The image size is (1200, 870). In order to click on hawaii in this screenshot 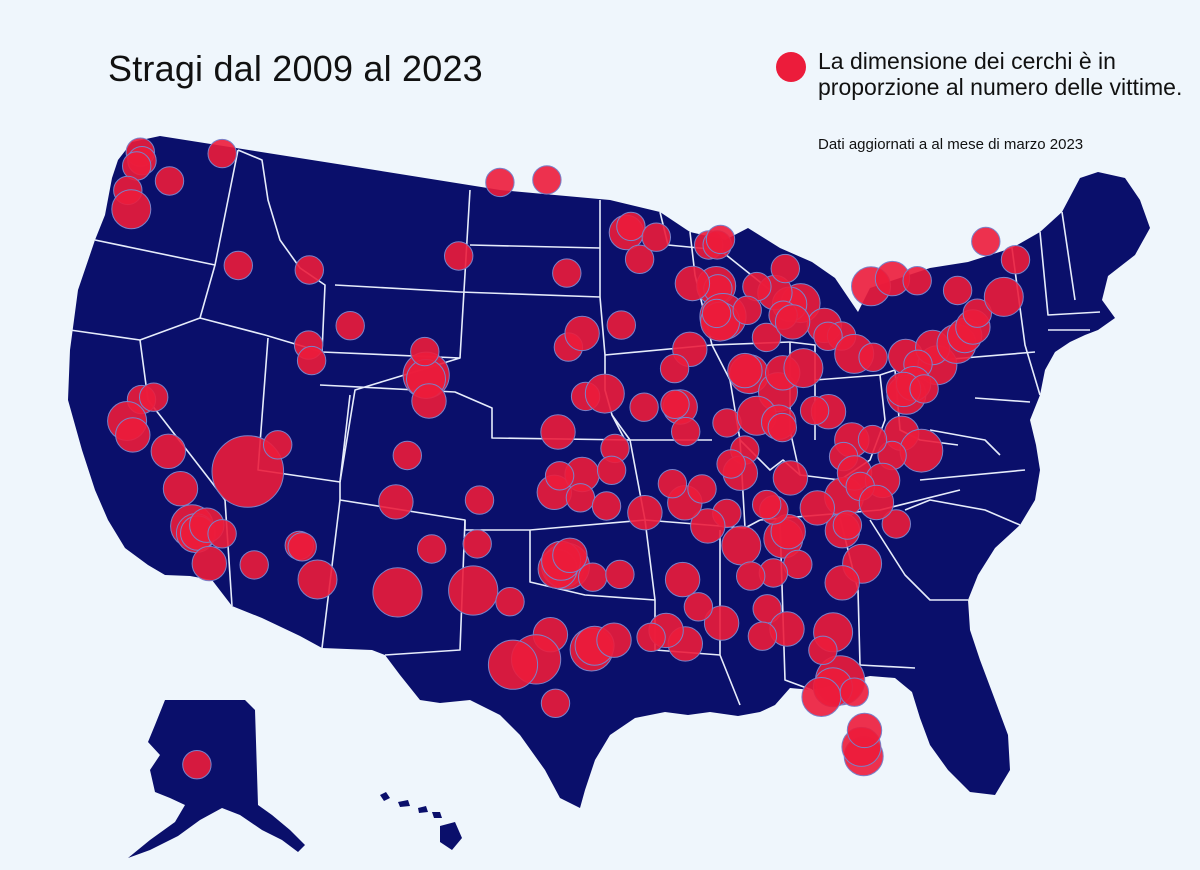, I will do `click(421, 821)`.